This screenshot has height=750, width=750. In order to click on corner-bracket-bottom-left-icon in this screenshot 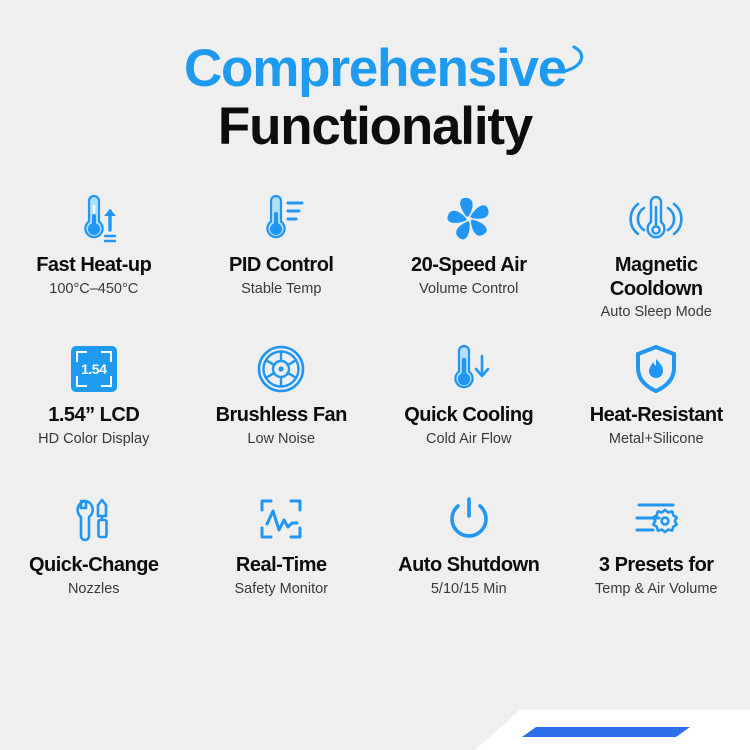, I will do `click(81, 382)`.